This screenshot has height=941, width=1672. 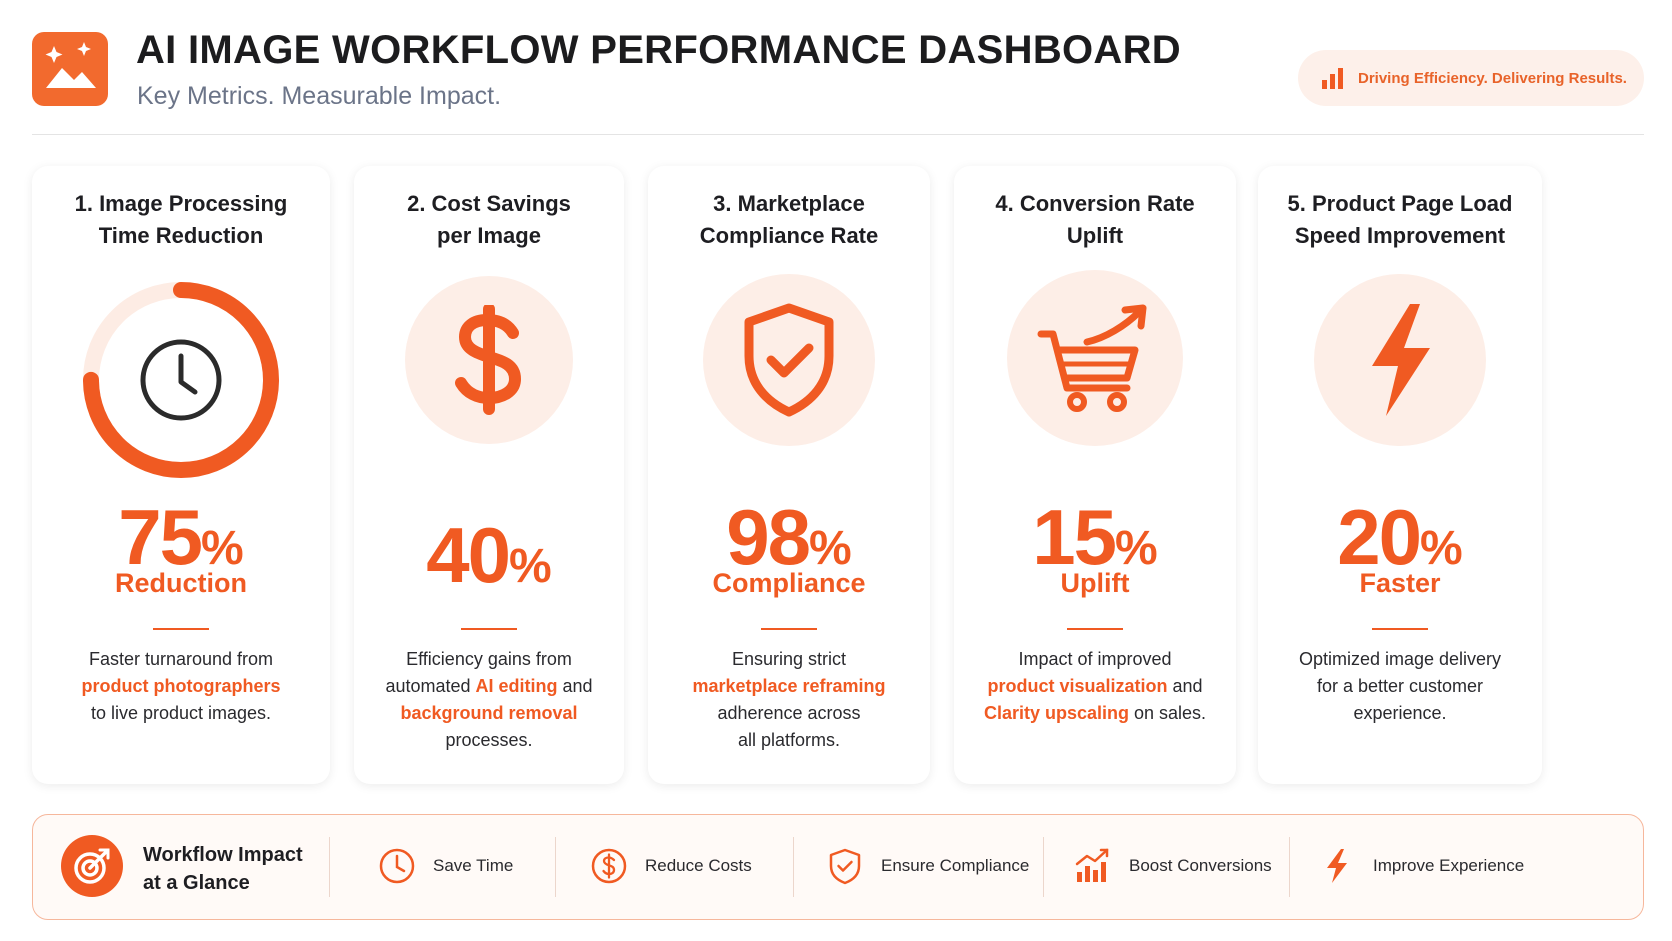 What do you see at coordinates (1379, 537) in the screenshot?
I see `metric-number: 20` at bounding box center [1379, 537].